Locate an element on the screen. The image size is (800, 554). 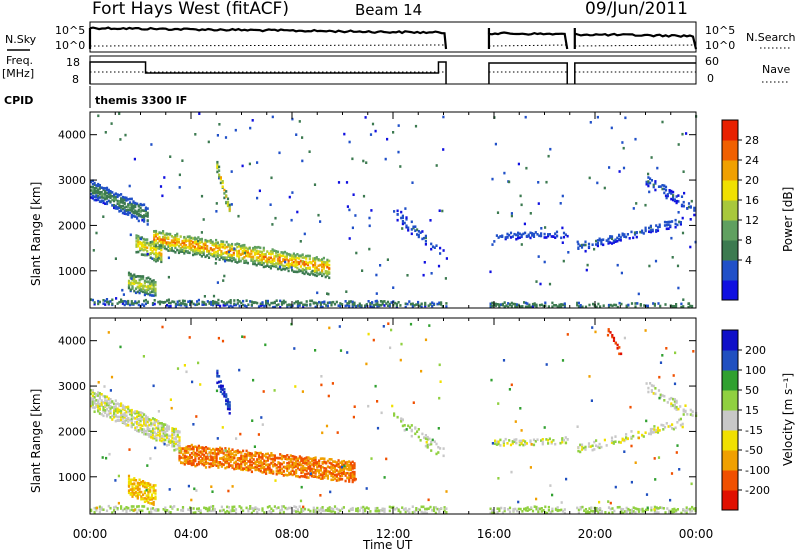
noise-tick-left-top: 10^5 is located at coordinates (70, 30).